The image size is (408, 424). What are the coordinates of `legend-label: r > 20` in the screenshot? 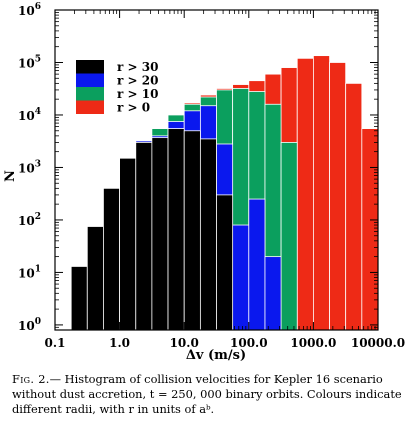 It's located at (137, 81).